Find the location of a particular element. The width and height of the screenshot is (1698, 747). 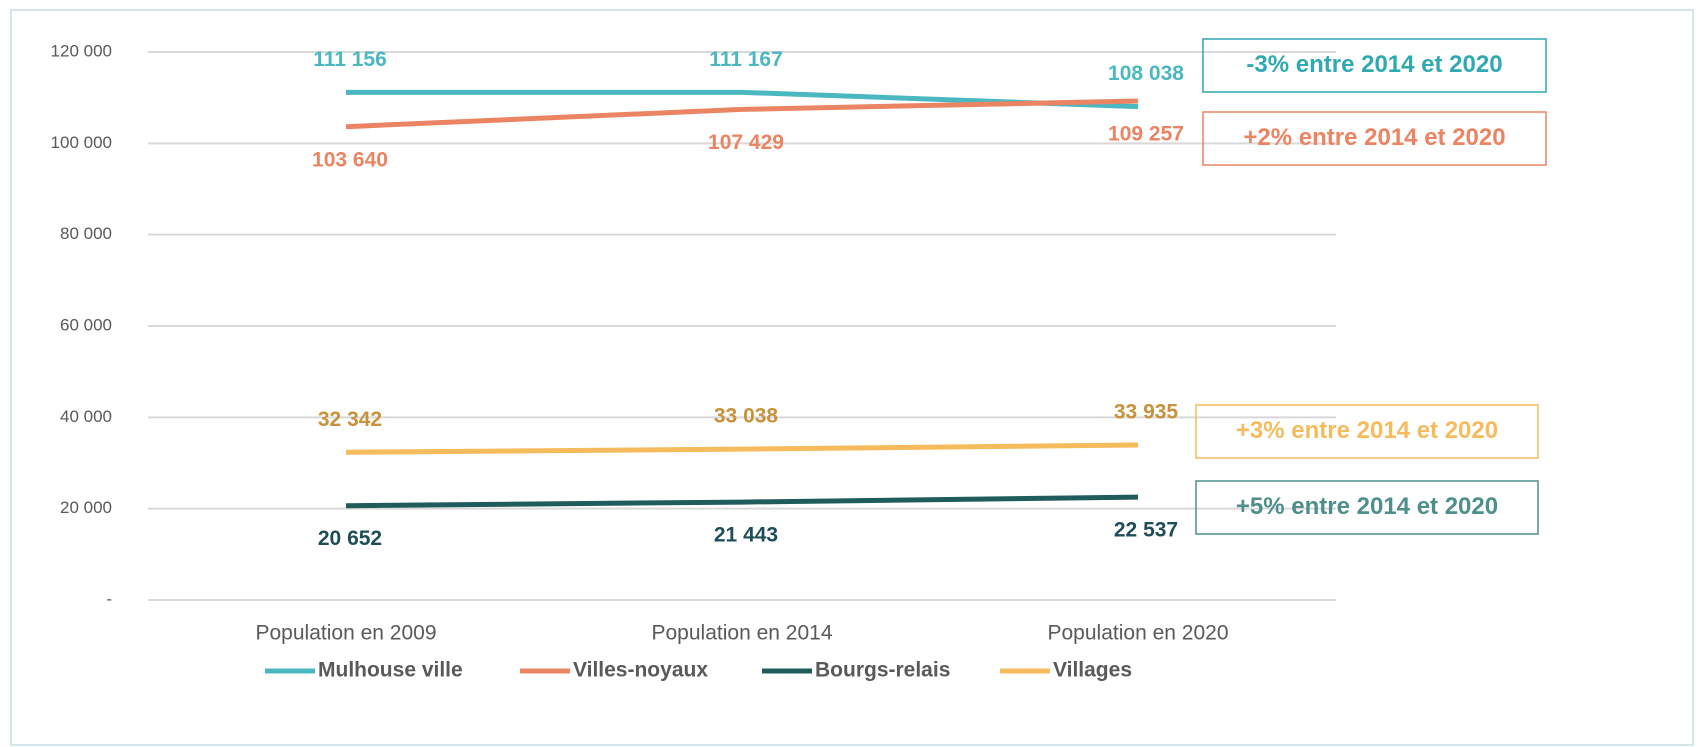

data-label: 32 342 is located at coordinates (350, 419).